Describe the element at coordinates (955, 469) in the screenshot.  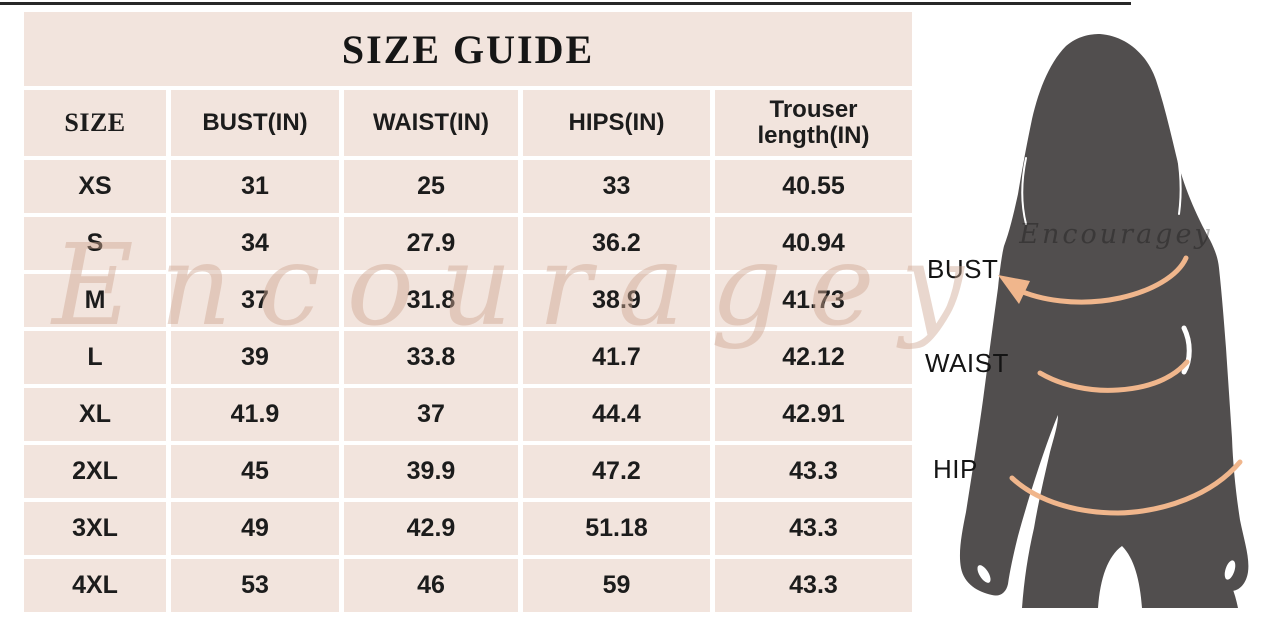
I see `hip-label: HIP` at that location.